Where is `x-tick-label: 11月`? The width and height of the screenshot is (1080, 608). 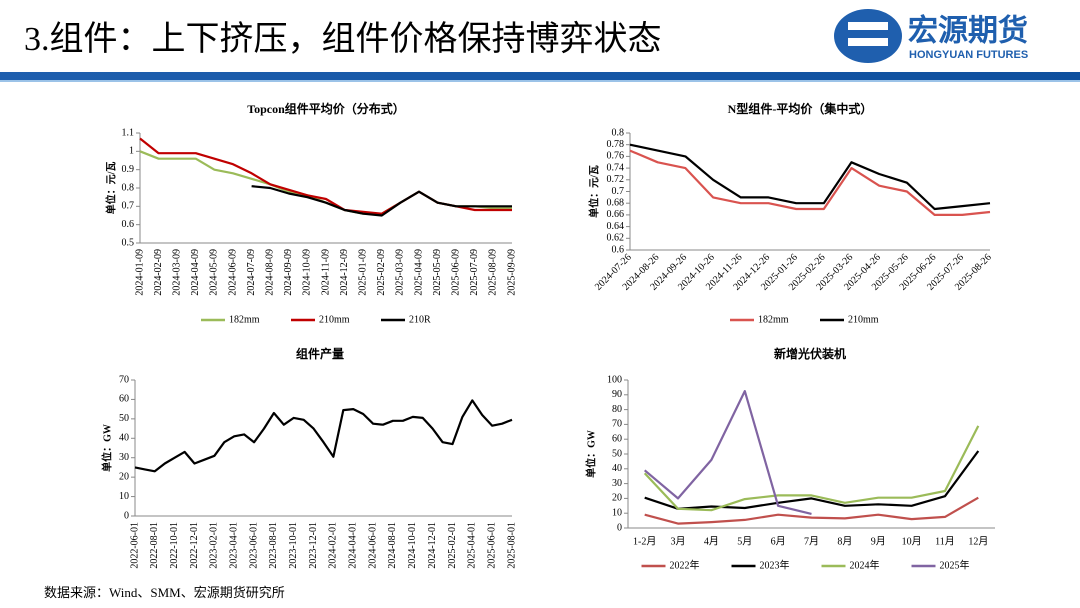
x-tick-label: 11月 is located at coordinates (945, 541).